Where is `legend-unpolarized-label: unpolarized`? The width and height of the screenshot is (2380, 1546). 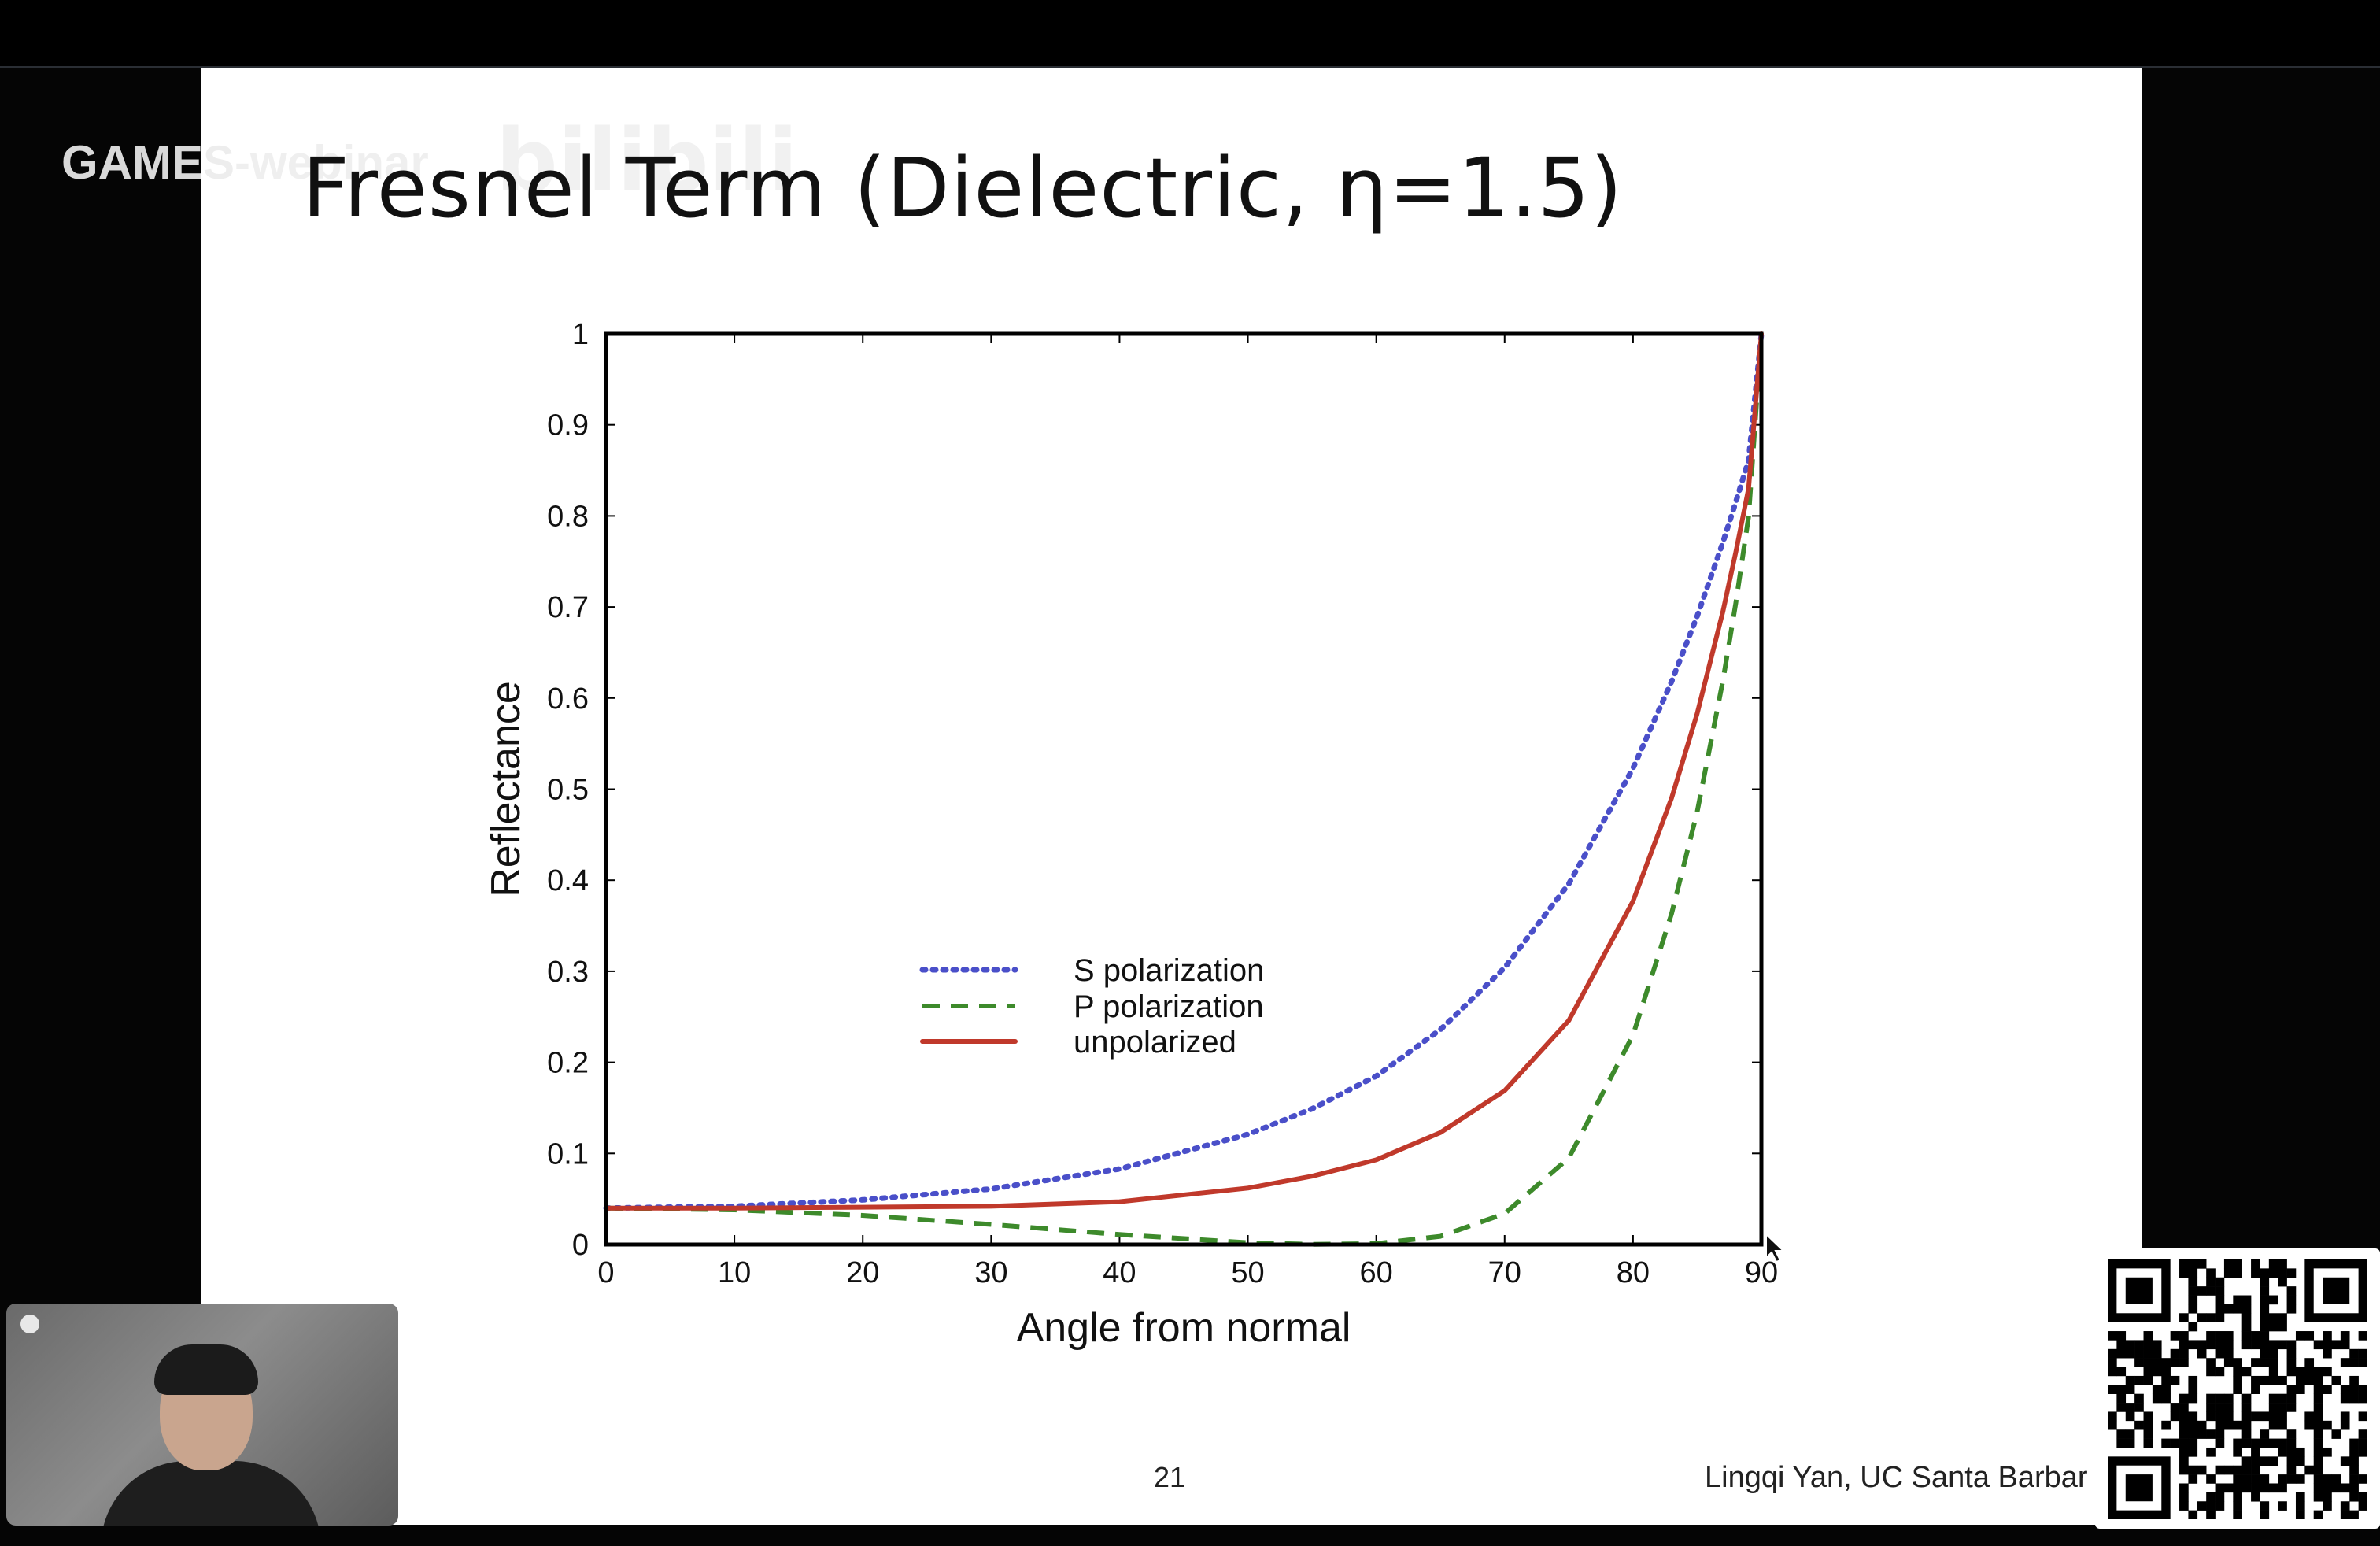
legend-unpolarized-label: unpolarized is located at coordinates (1155, 1043).